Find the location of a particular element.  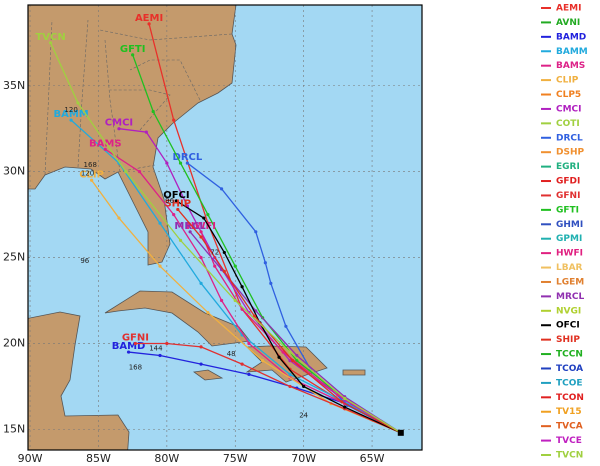

track-label: BAMM is located at coordinates (70, 114).